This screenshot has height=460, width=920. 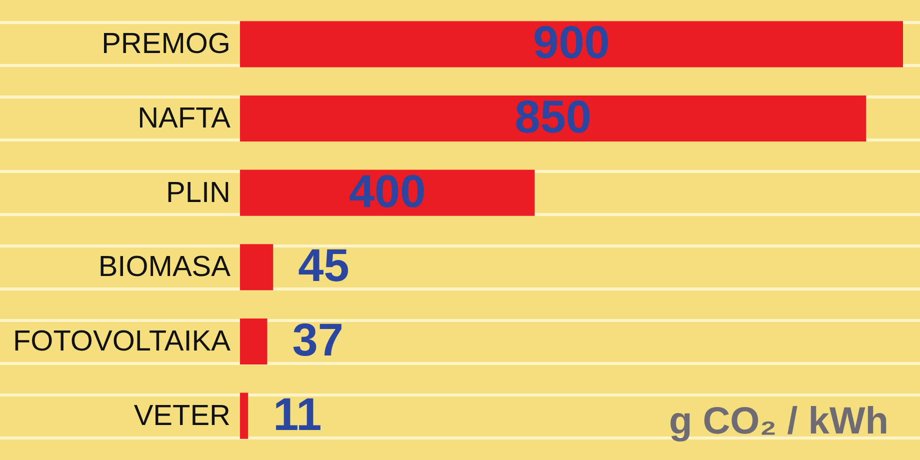 What do you see at coordinates (198, 192) in the screenshot?
I see `y-tick-label: PLIN` at bounding box center [198, 192].